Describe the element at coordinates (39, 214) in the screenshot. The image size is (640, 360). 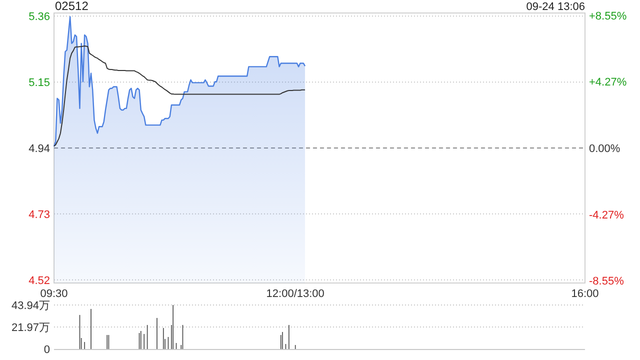
I see `y-tick-label: 4.73` at that location.